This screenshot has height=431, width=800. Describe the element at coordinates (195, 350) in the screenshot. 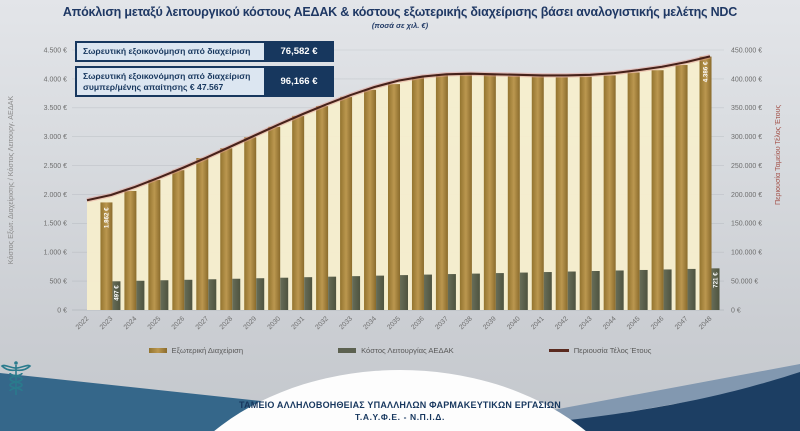

I see `legend-item-0: Εξωτερική Διαχείριση` at that location.